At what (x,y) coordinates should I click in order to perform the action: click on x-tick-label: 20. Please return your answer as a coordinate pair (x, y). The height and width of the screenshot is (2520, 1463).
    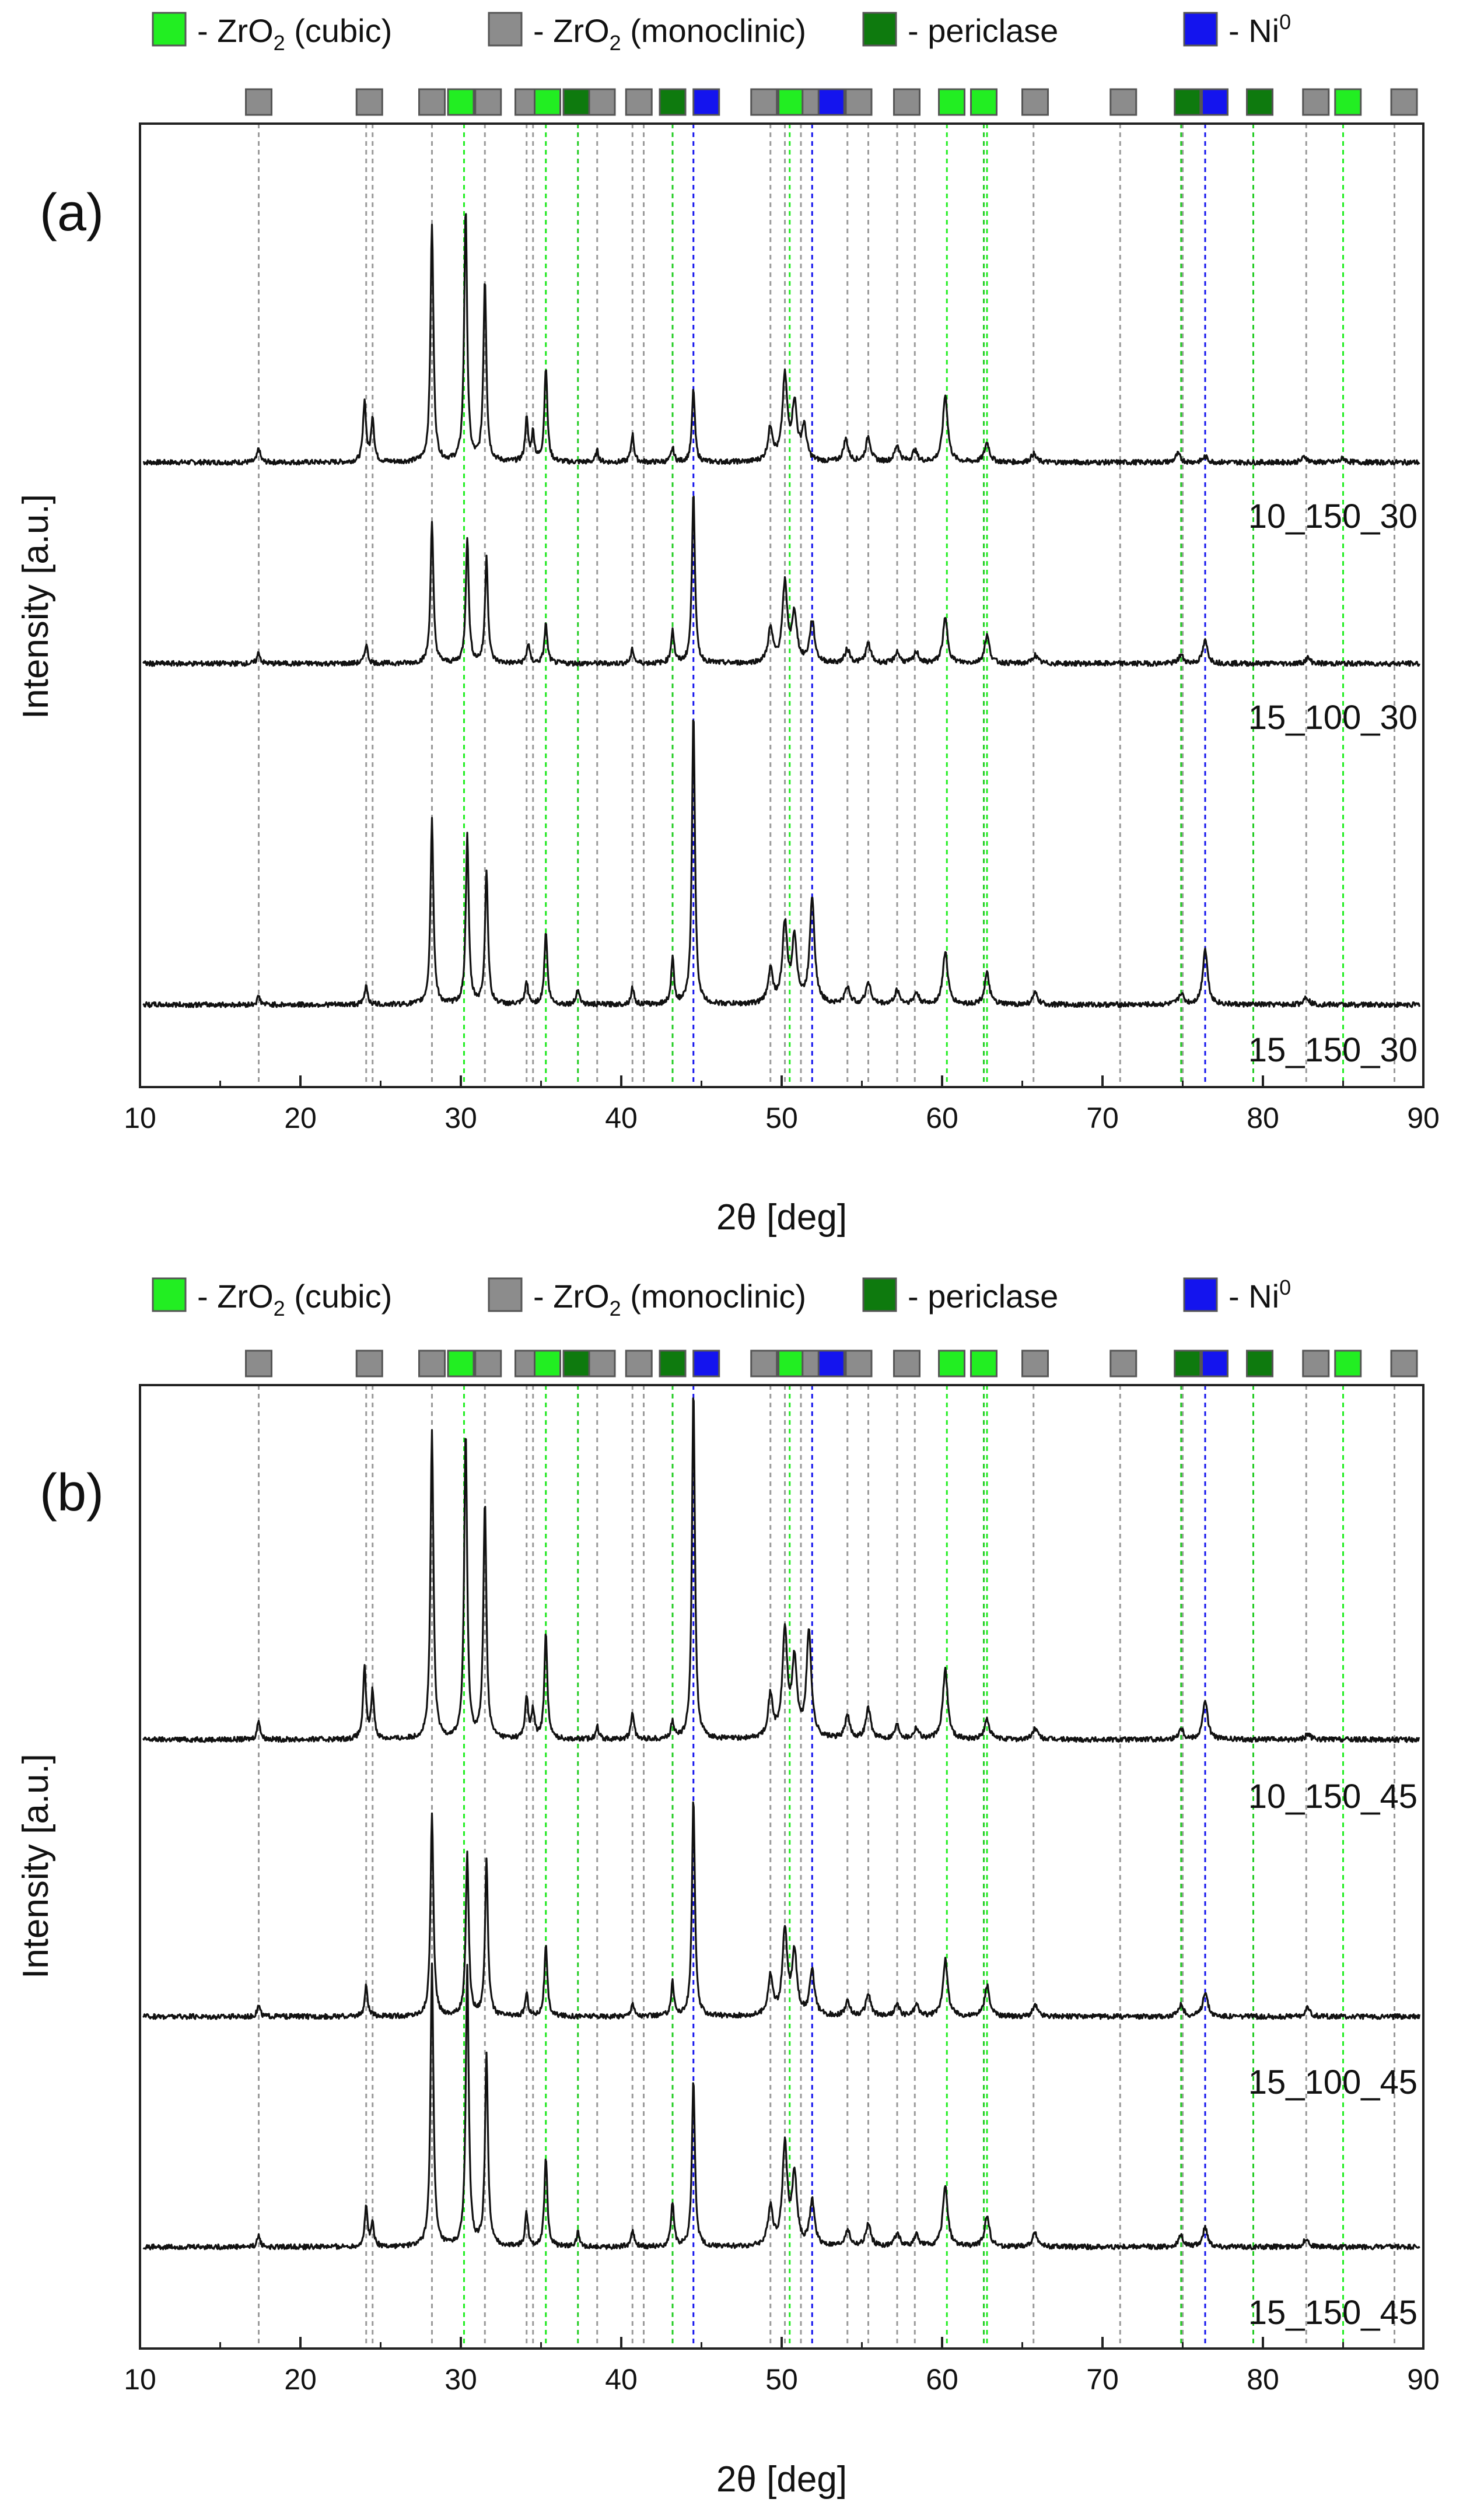
    Looking at the image, I should click on (300, 1118).